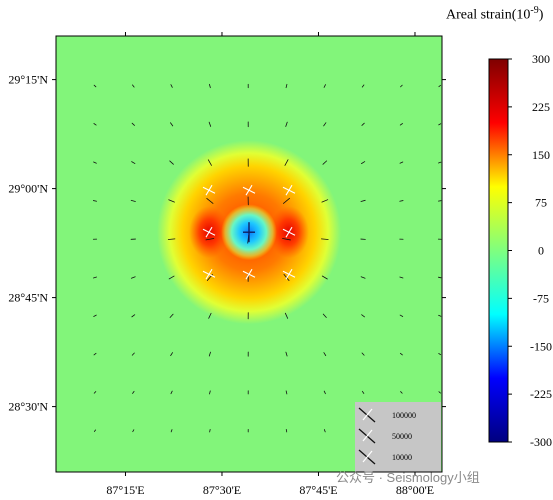 The width and height of the screenshot is (553, 500). I want to click on colorbar-tick-label: 300, so click(541, 59).